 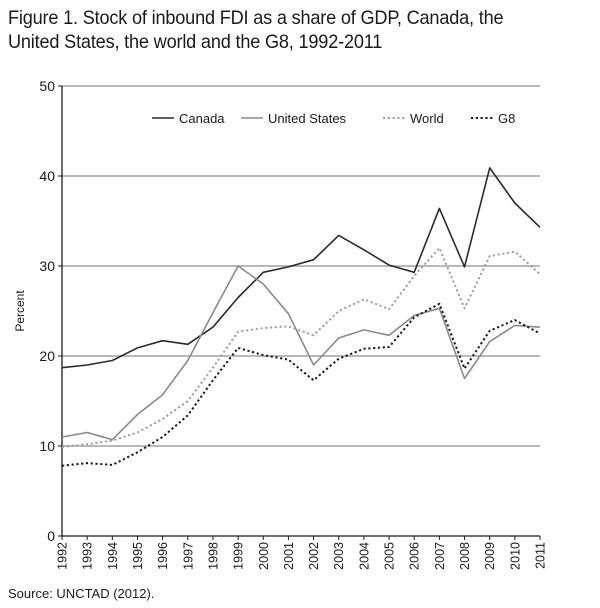 I want to click on legend-label-canada: Canada, so click(x=202, y=118).